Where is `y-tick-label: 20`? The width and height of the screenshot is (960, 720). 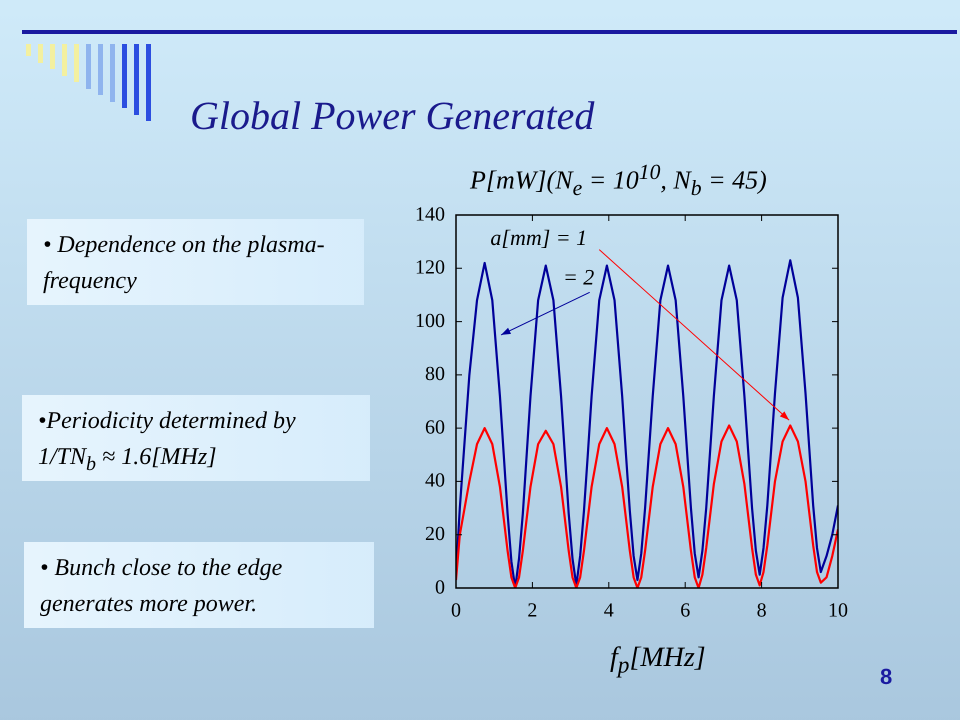 y-tick-label: 20 is located at coordinates (435, 533).